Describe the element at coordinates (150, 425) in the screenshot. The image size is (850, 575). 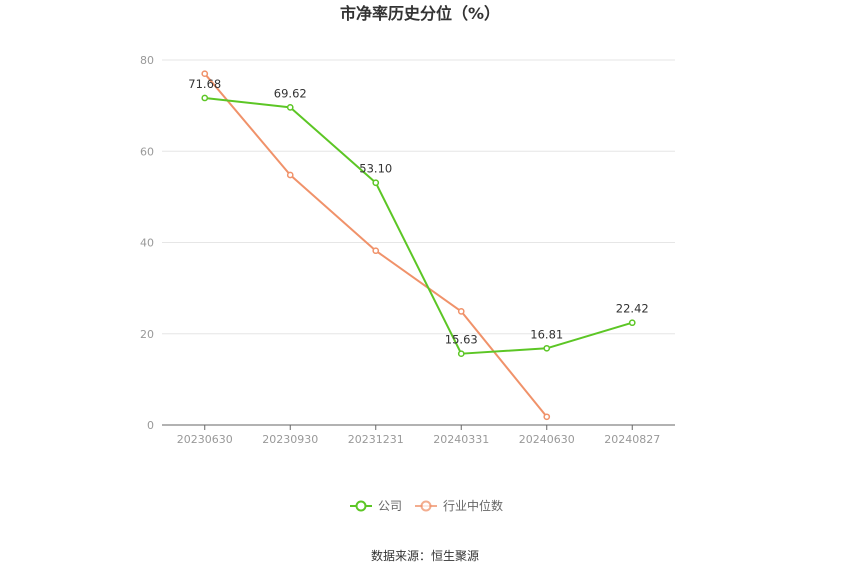
I see `y-tick-label: 0` at that location.